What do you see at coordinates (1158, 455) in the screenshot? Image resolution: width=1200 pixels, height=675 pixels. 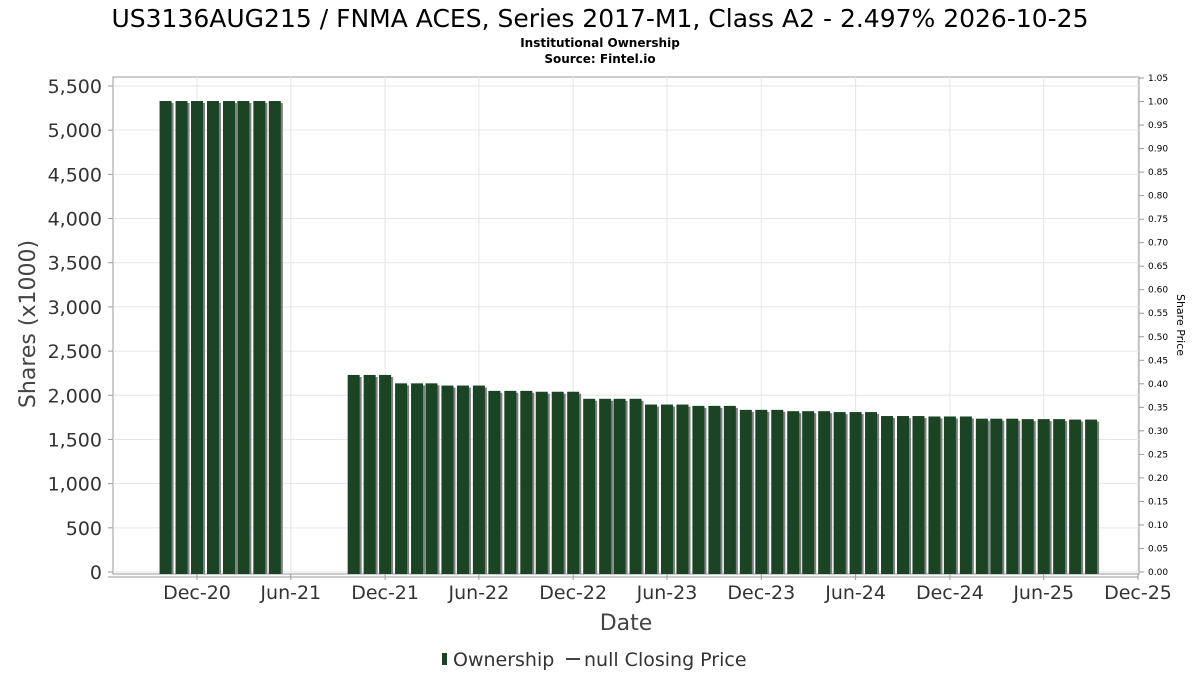 I see `y2-tick-label: 0.25` at bounding box center [1158, 455].